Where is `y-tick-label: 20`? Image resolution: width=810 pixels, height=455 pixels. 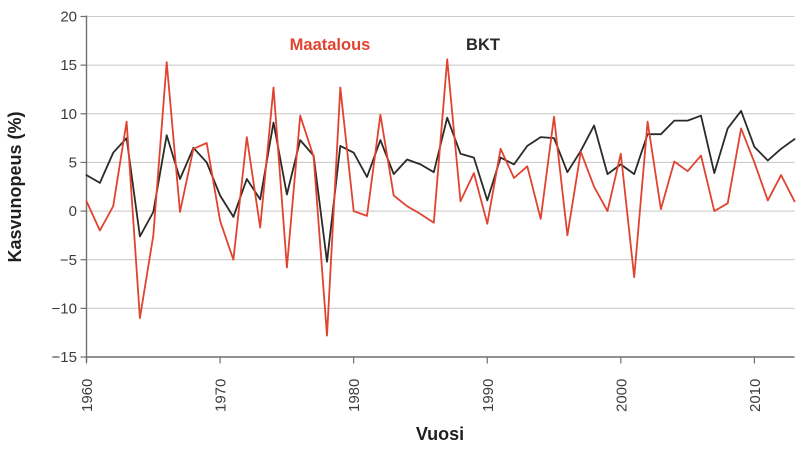 y-tick-label: 20 is located at coordinates (68, 17).